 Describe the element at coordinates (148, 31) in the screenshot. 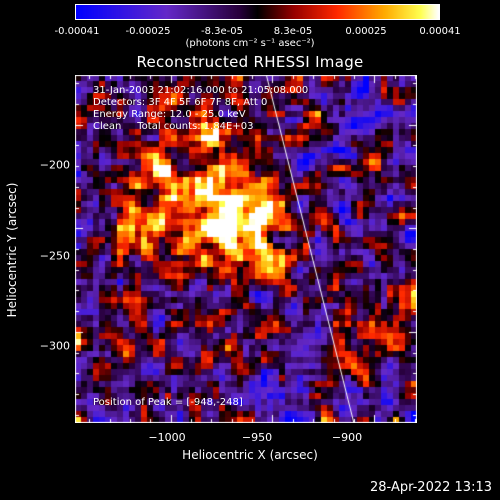

I see `colorbar-tick: -0.00025` at that location.